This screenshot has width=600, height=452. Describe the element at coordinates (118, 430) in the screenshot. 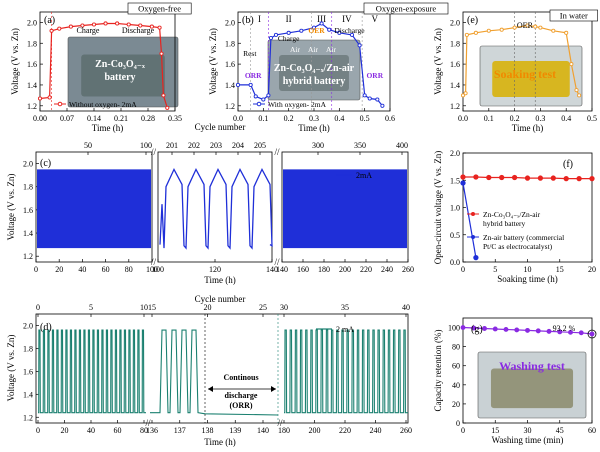

I see `x-tick-label-d: 60` at that location.